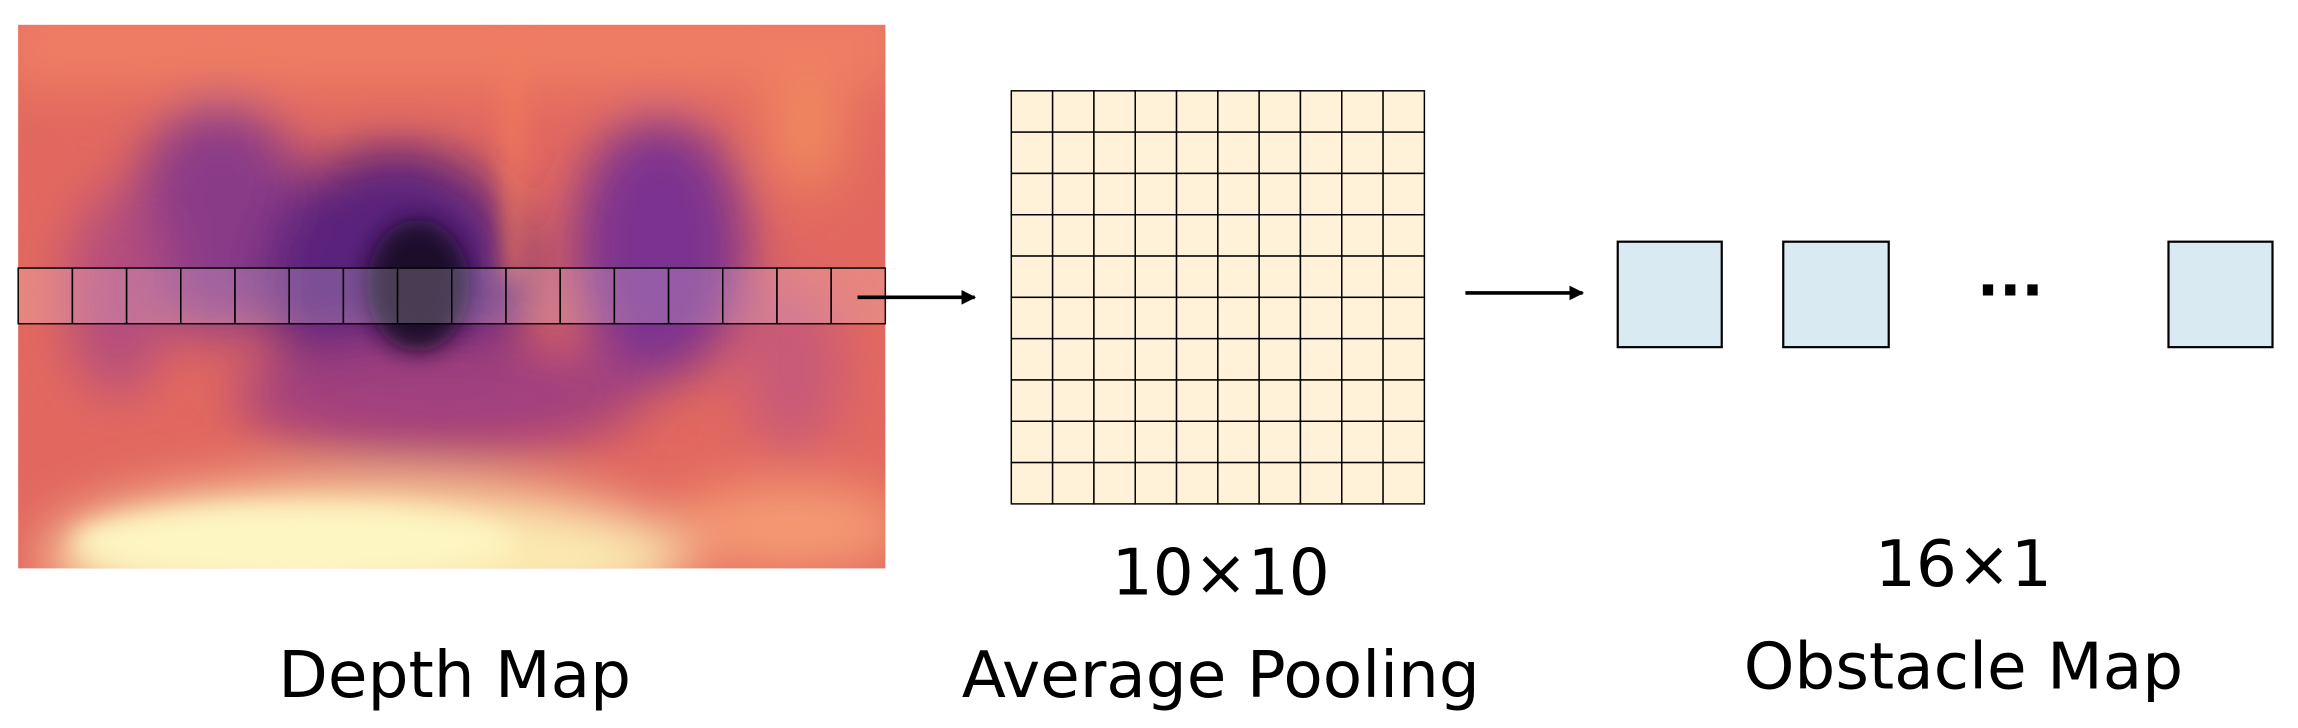 Image resolution: width=2298 pixels, height=728 pixels. I want to click on pooling-grid, so click(1218, 297).